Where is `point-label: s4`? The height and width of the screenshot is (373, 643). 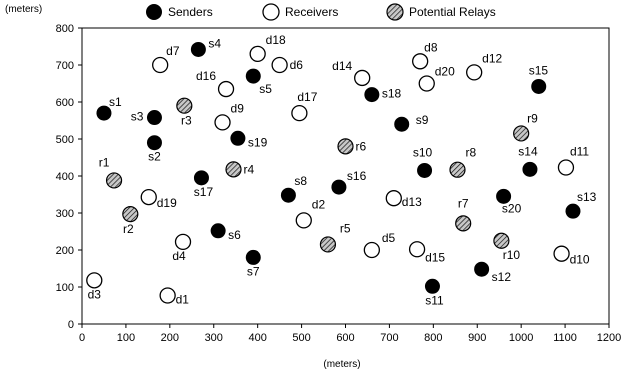 point-label: s4 is located at coordinates (214, 43).